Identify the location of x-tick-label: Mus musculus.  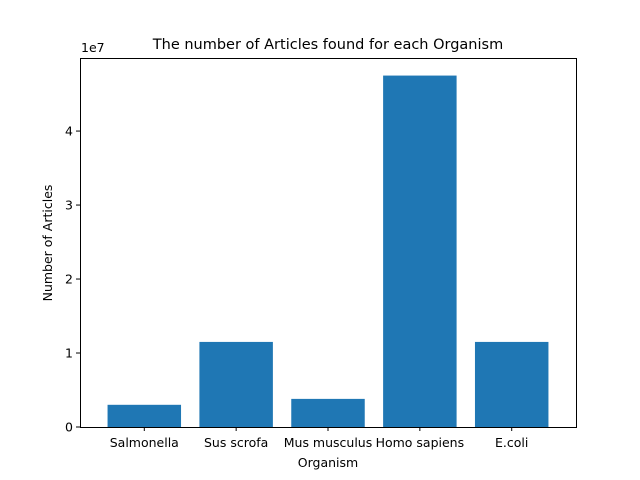
(328, 442).